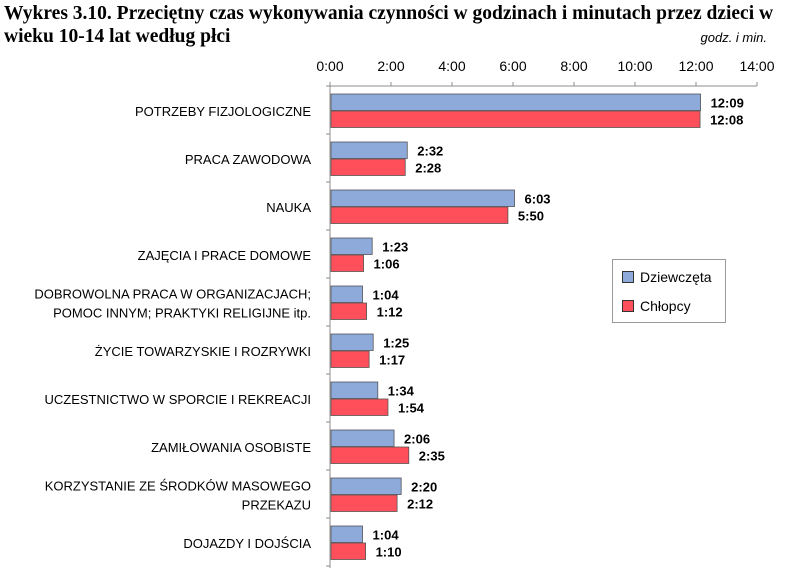  Describe the element at coordinates (538, 199) in the screenshot. I see `data-label-girls: 6:03` at that location.